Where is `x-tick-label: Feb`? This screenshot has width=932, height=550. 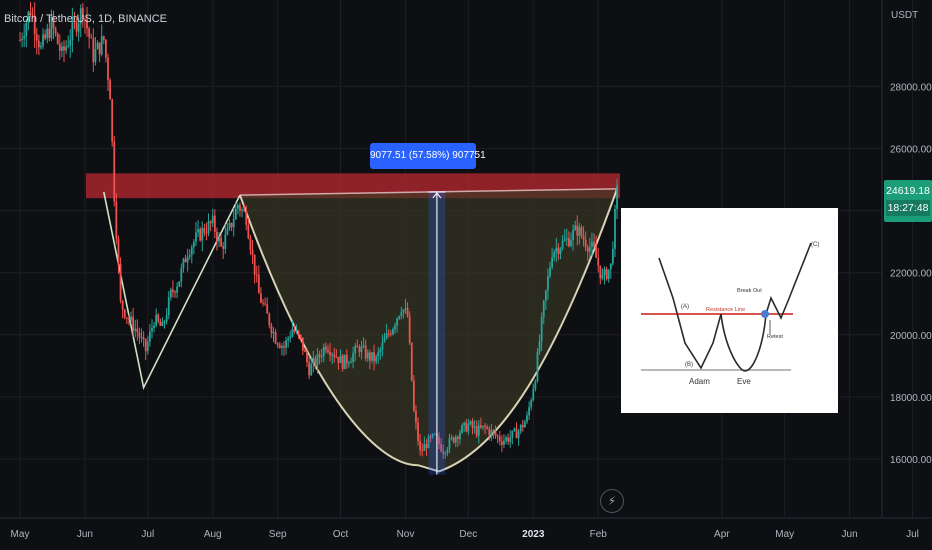 x-tick-label: Feb is located at coordinates (599, 534).